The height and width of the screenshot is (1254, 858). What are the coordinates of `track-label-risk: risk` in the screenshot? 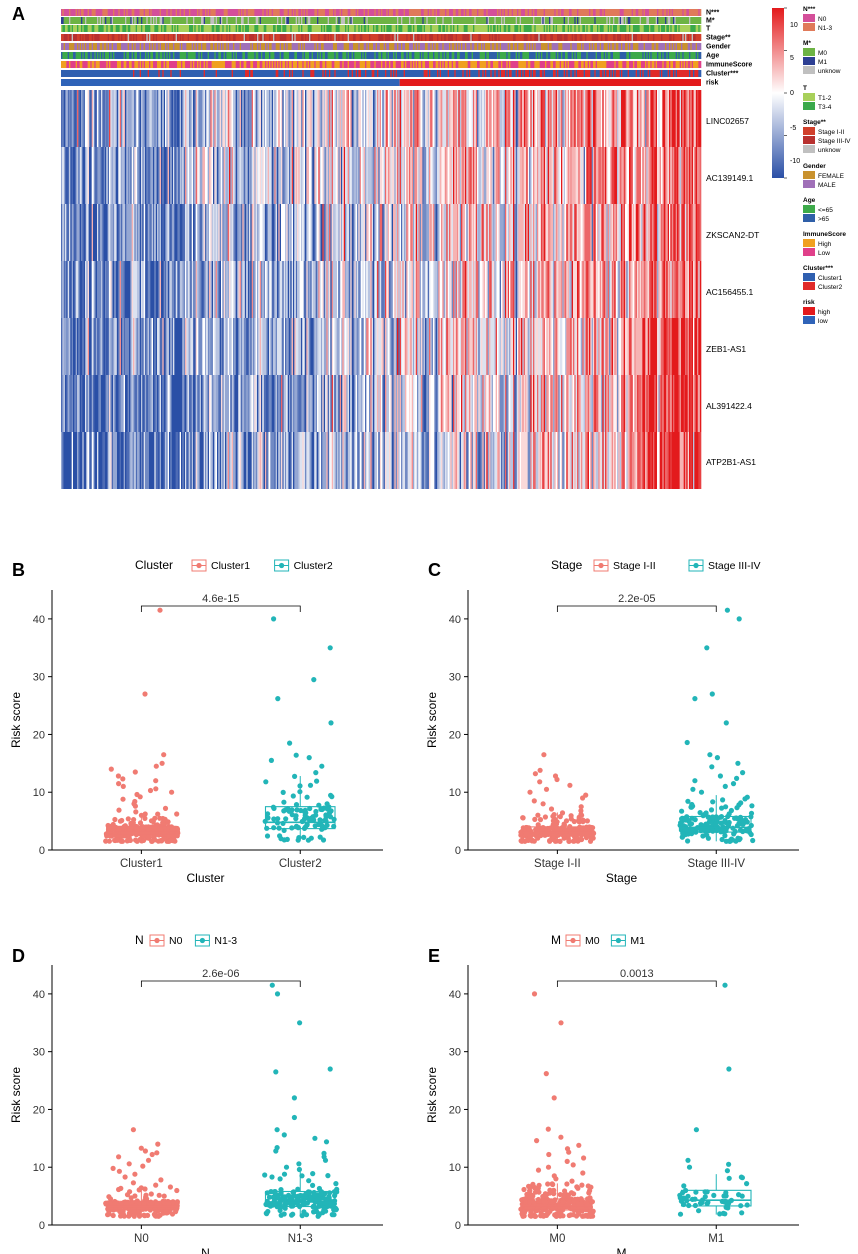 It's located at (712, 83).